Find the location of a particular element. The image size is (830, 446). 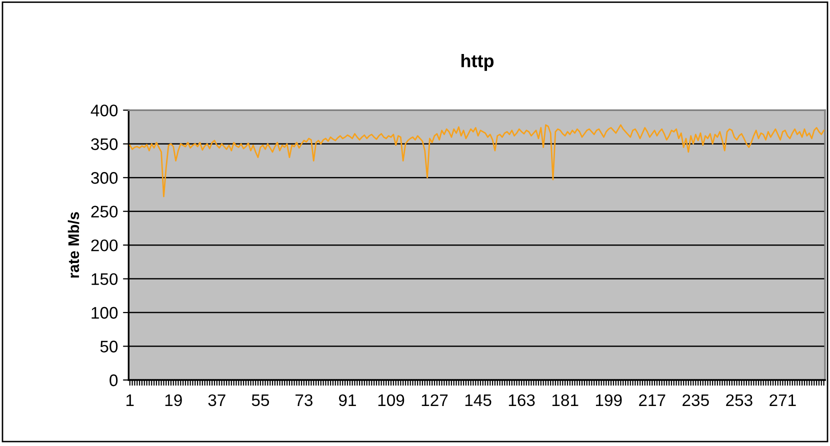

x-tick-label: 163 is located at coordinates (521, 400).